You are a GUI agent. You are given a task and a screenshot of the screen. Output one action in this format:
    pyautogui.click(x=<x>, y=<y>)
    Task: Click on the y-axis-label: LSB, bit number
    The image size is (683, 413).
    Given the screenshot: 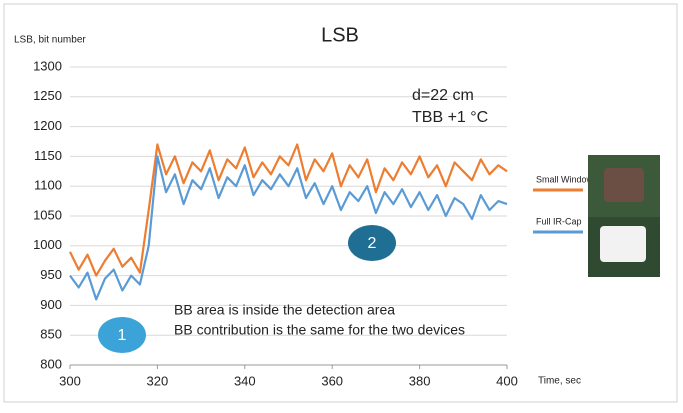 What is the action you would take?
    pyautogui.click(x=50, y=40)
    